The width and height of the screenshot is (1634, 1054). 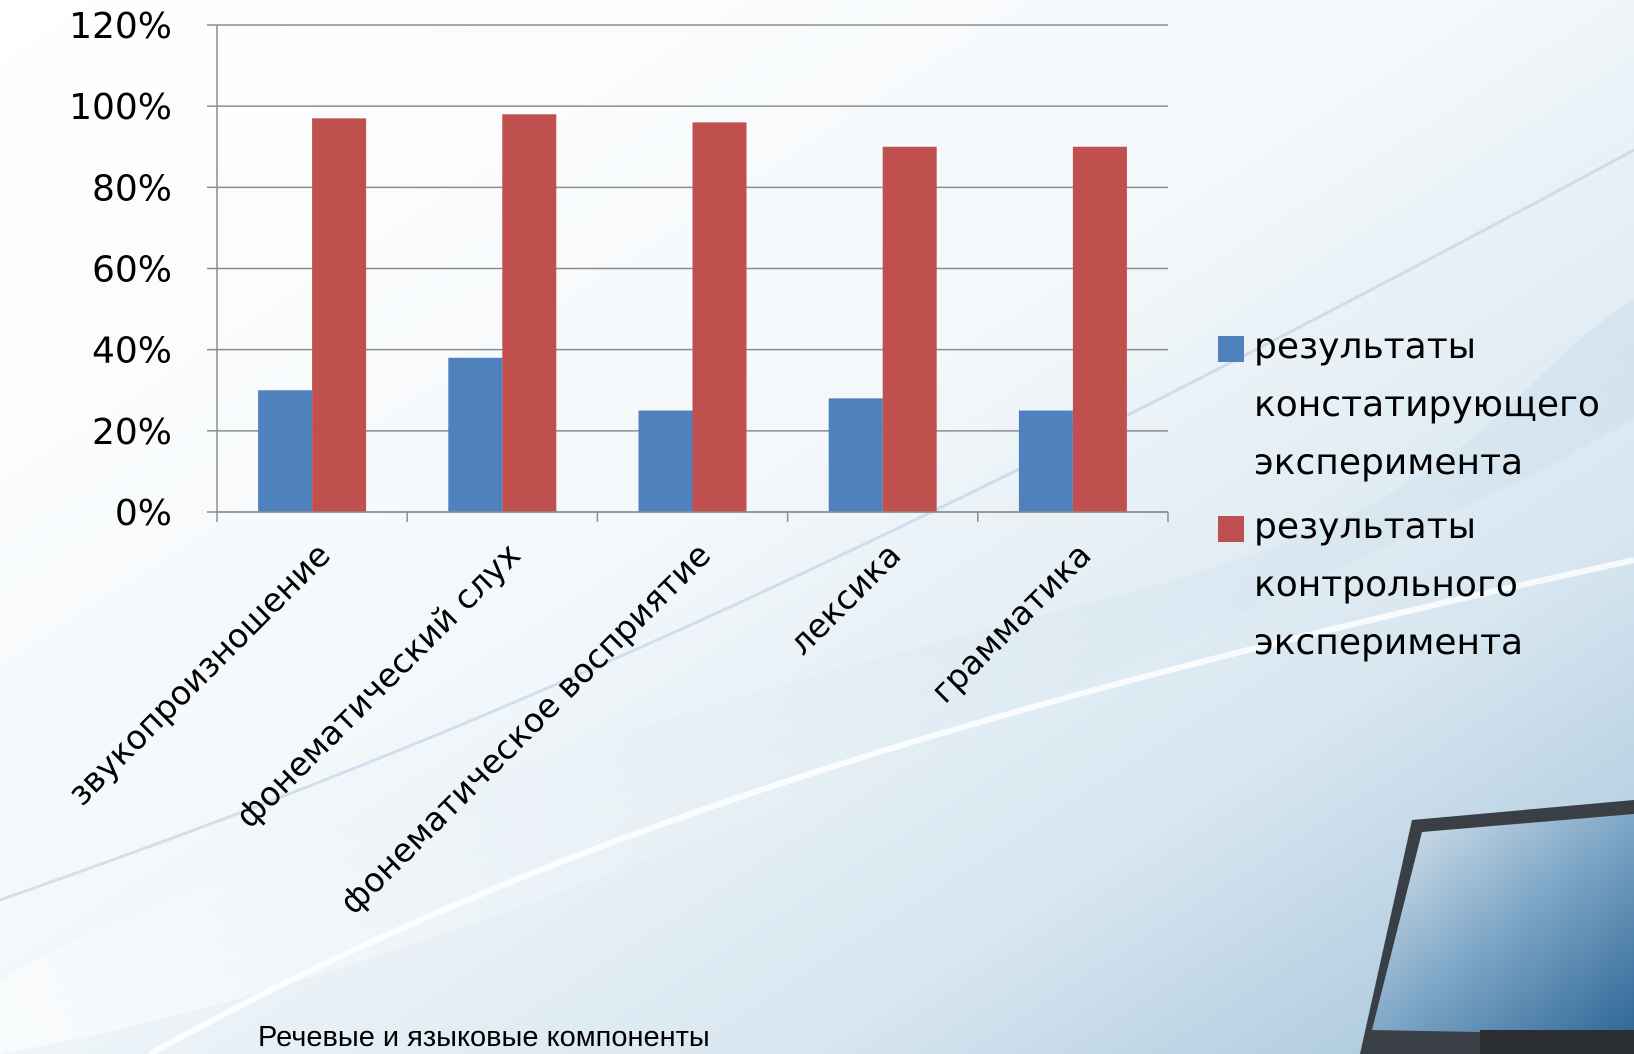 I want to click on legend-item-series1: результаты констатирующего эксперимента, so click(x=1423, y=405).